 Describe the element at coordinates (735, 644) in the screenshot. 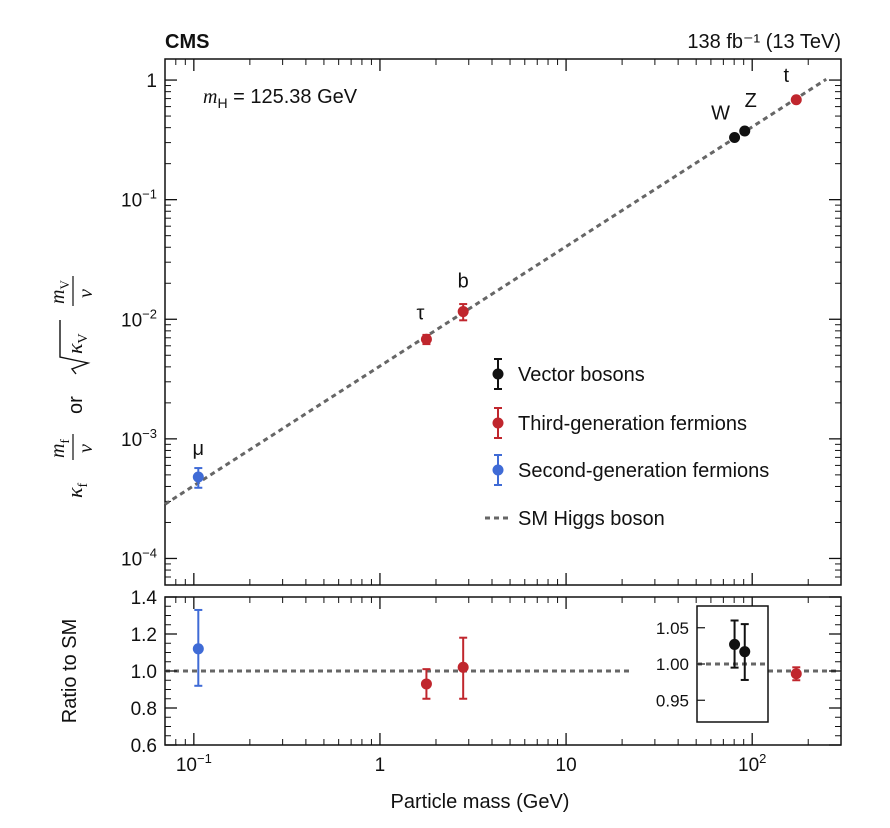

I see `inset-point-W` at that location.